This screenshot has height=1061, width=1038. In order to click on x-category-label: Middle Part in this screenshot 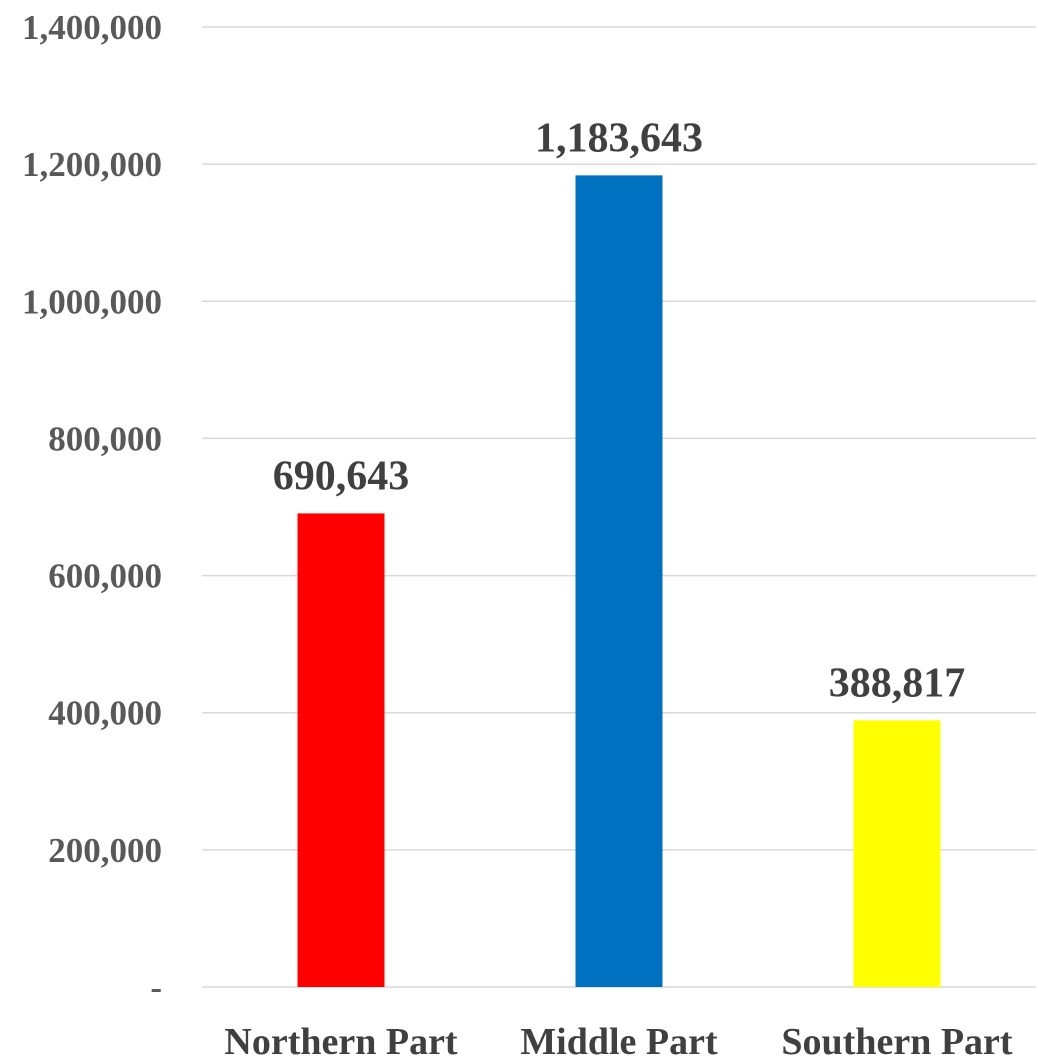, I will do `click(619, 1041)`.